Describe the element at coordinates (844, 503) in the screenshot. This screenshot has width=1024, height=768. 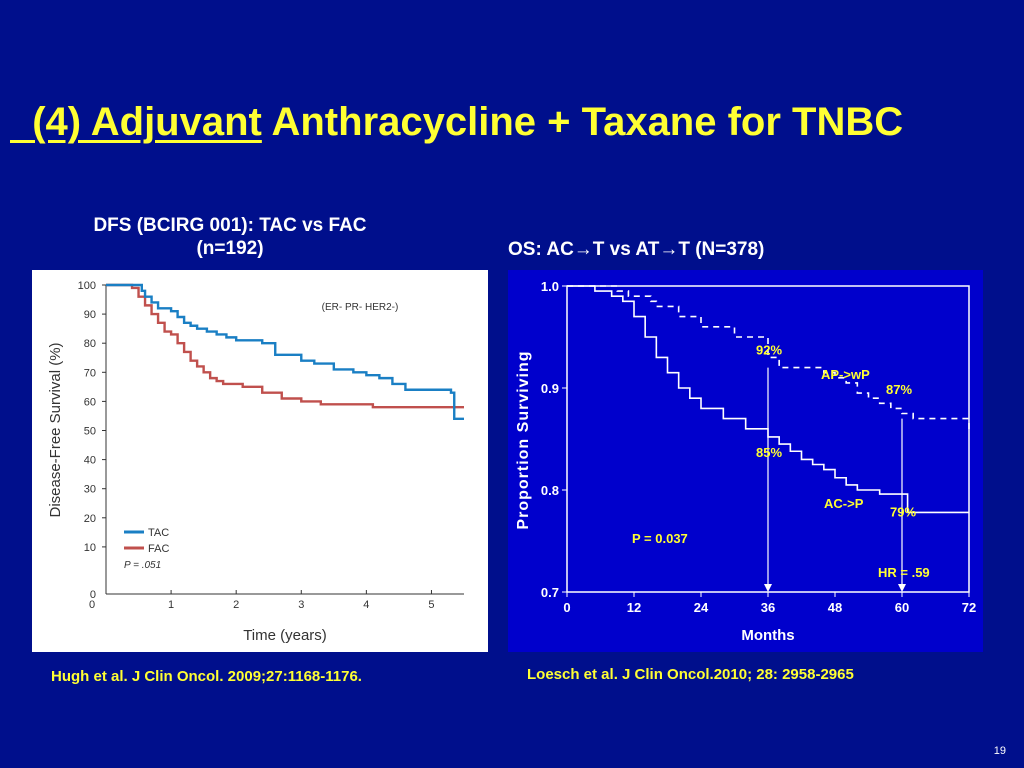
I see `os-series-label: AC->P` at that location.